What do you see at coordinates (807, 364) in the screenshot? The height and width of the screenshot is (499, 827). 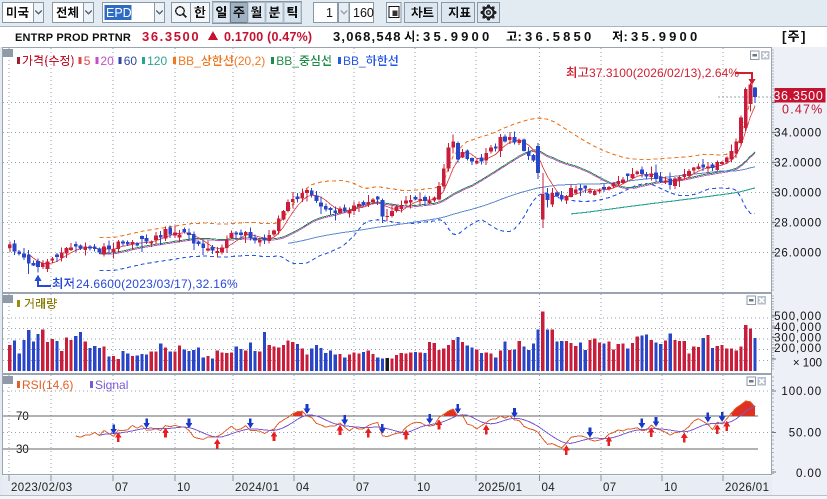 I see `svg-text: × 100` at bounding box center [807, 364].